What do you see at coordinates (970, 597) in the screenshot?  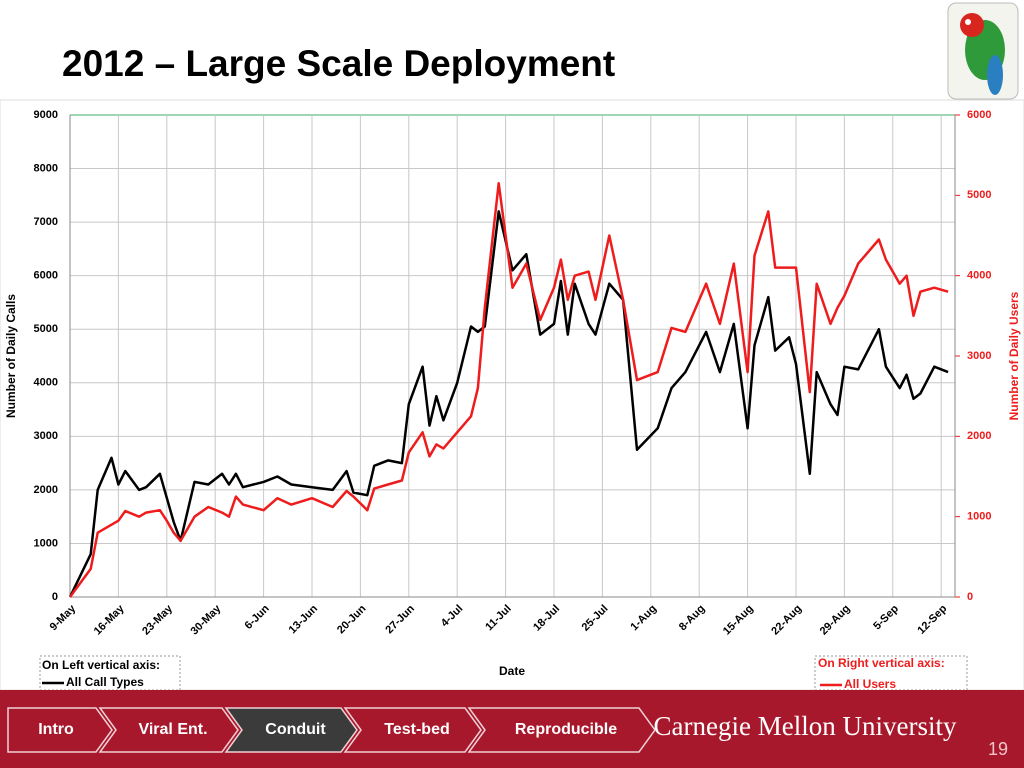 I see `y2-tick-label: 0` at bounding box center [970, 597].